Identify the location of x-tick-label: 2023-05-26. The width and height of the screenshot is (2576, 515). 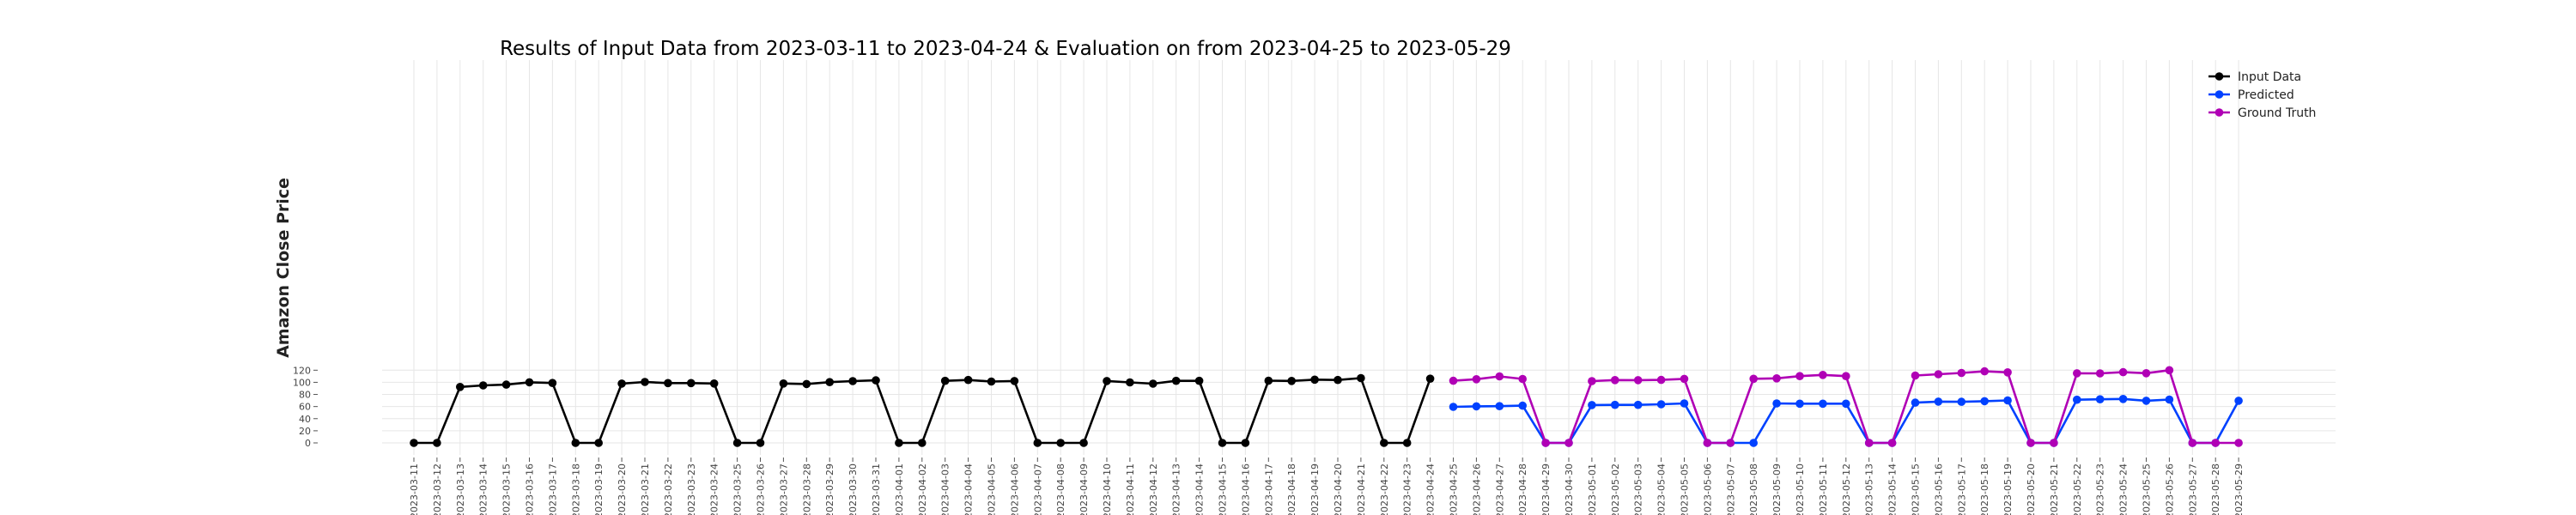
(2170, 489).